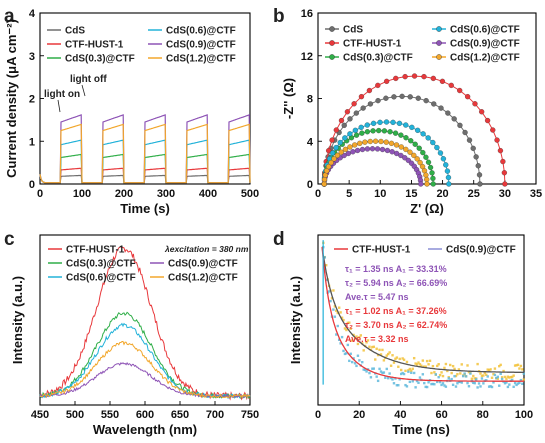 This screenshot has height=443, width=545. I want to click on y-axis-label: Intensity (a.u.), so click(17, 320).